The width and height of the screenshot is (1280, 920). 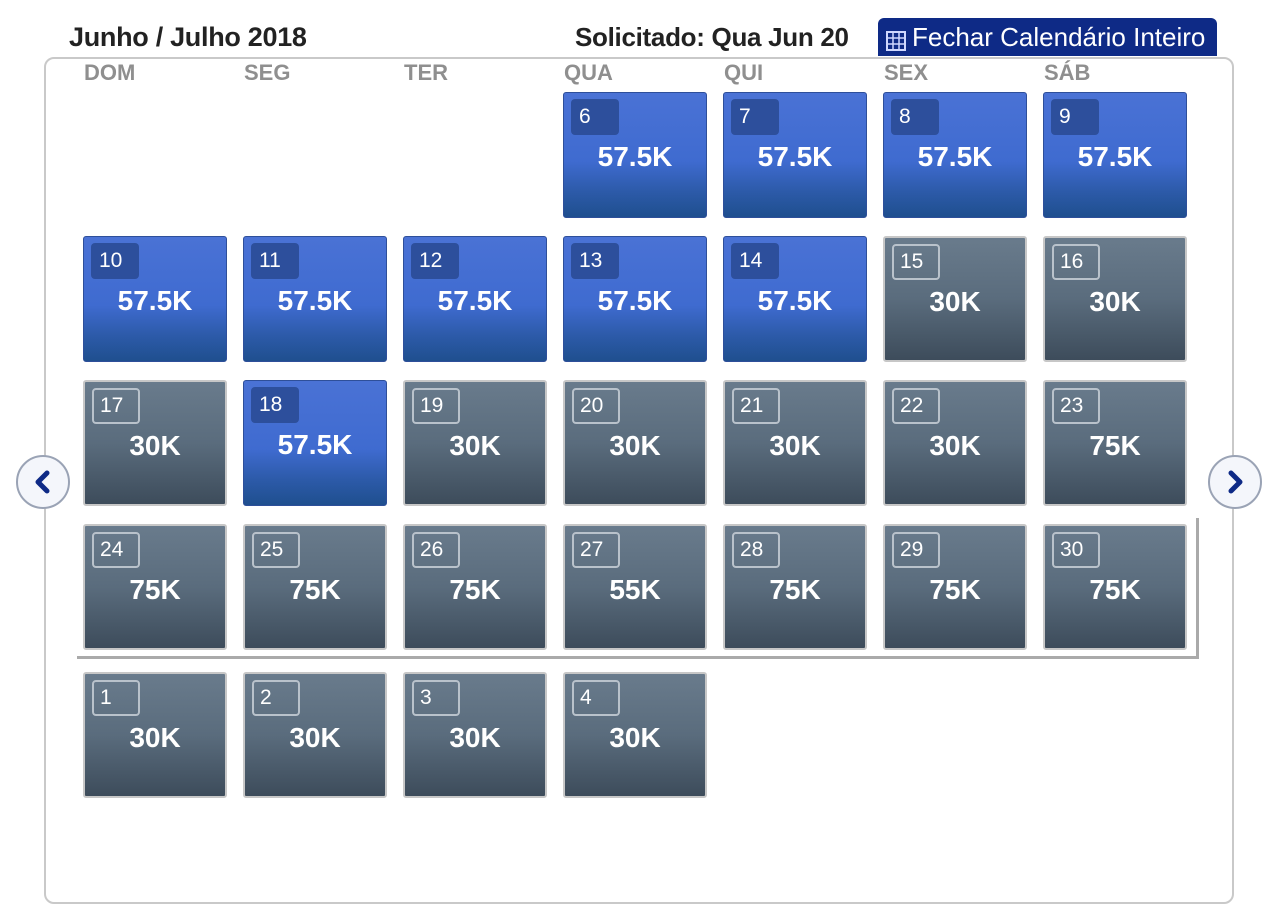 What do you see at coordinates (116, 406) in the screenshot?
I see `day-number: 17` at bounding box center [116, 406].